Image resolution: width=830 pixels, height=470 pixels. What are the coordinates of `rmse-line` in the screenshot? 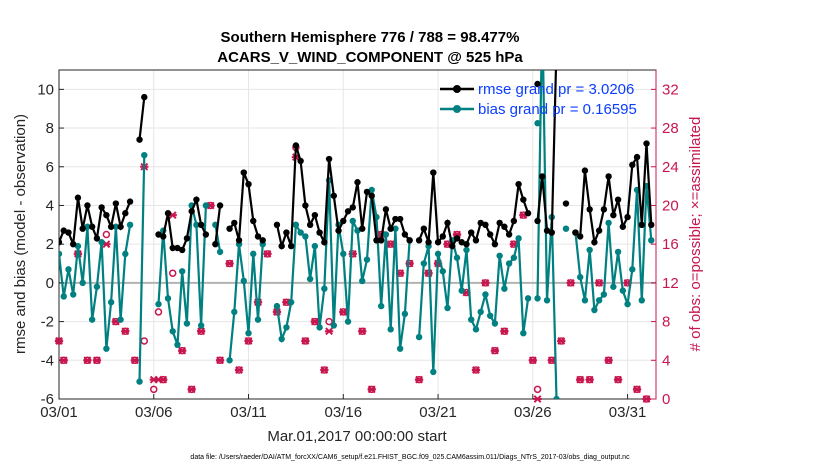 It's located at (95, 221).